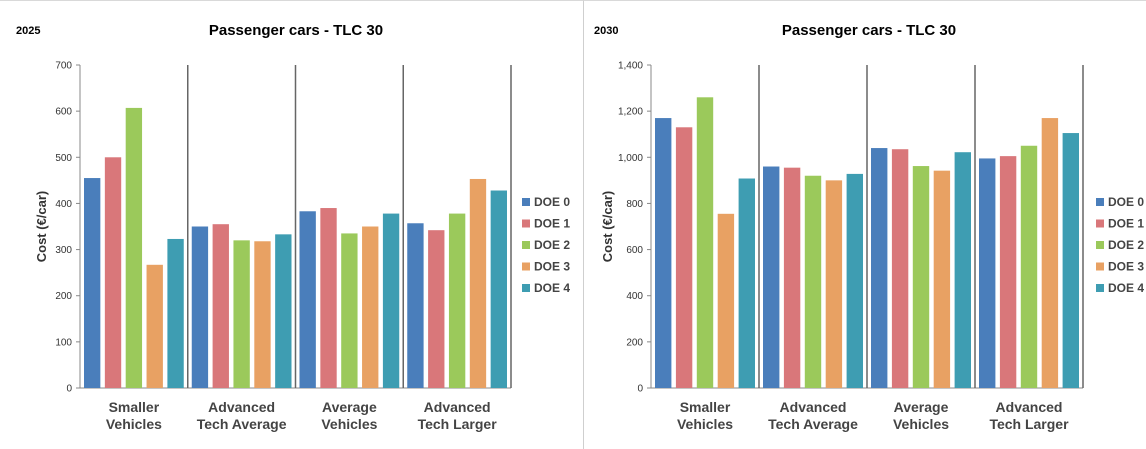 The height and width of the screenshot is (449, 1146). I want to click on y-tick-label: 500, so click(63, 158).